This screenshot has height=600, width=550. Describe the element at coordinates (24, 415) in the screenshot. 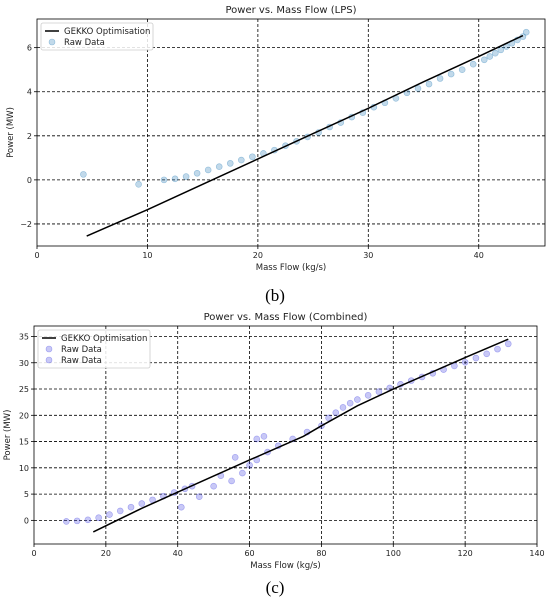

I see `y-tick-label: 20` at that location.